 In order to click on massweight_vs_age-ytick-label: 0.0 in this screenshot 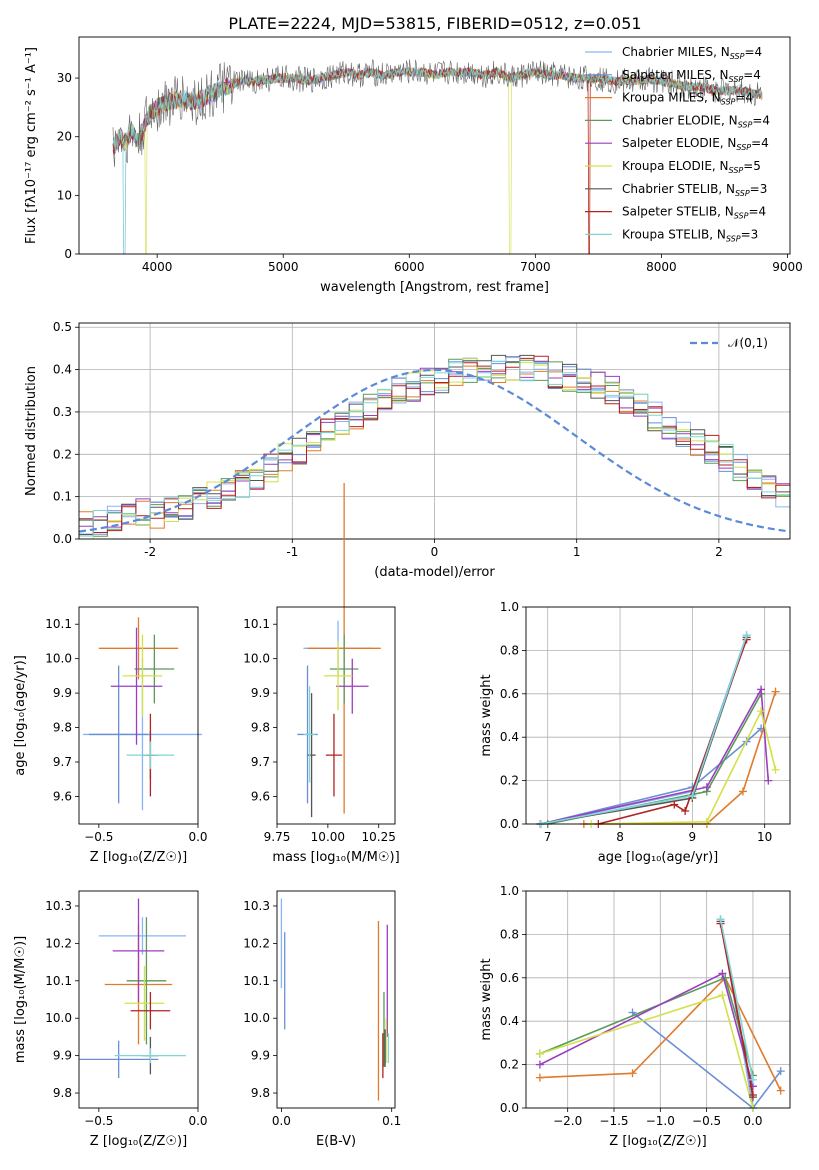, I will do `click(509, 824)`.